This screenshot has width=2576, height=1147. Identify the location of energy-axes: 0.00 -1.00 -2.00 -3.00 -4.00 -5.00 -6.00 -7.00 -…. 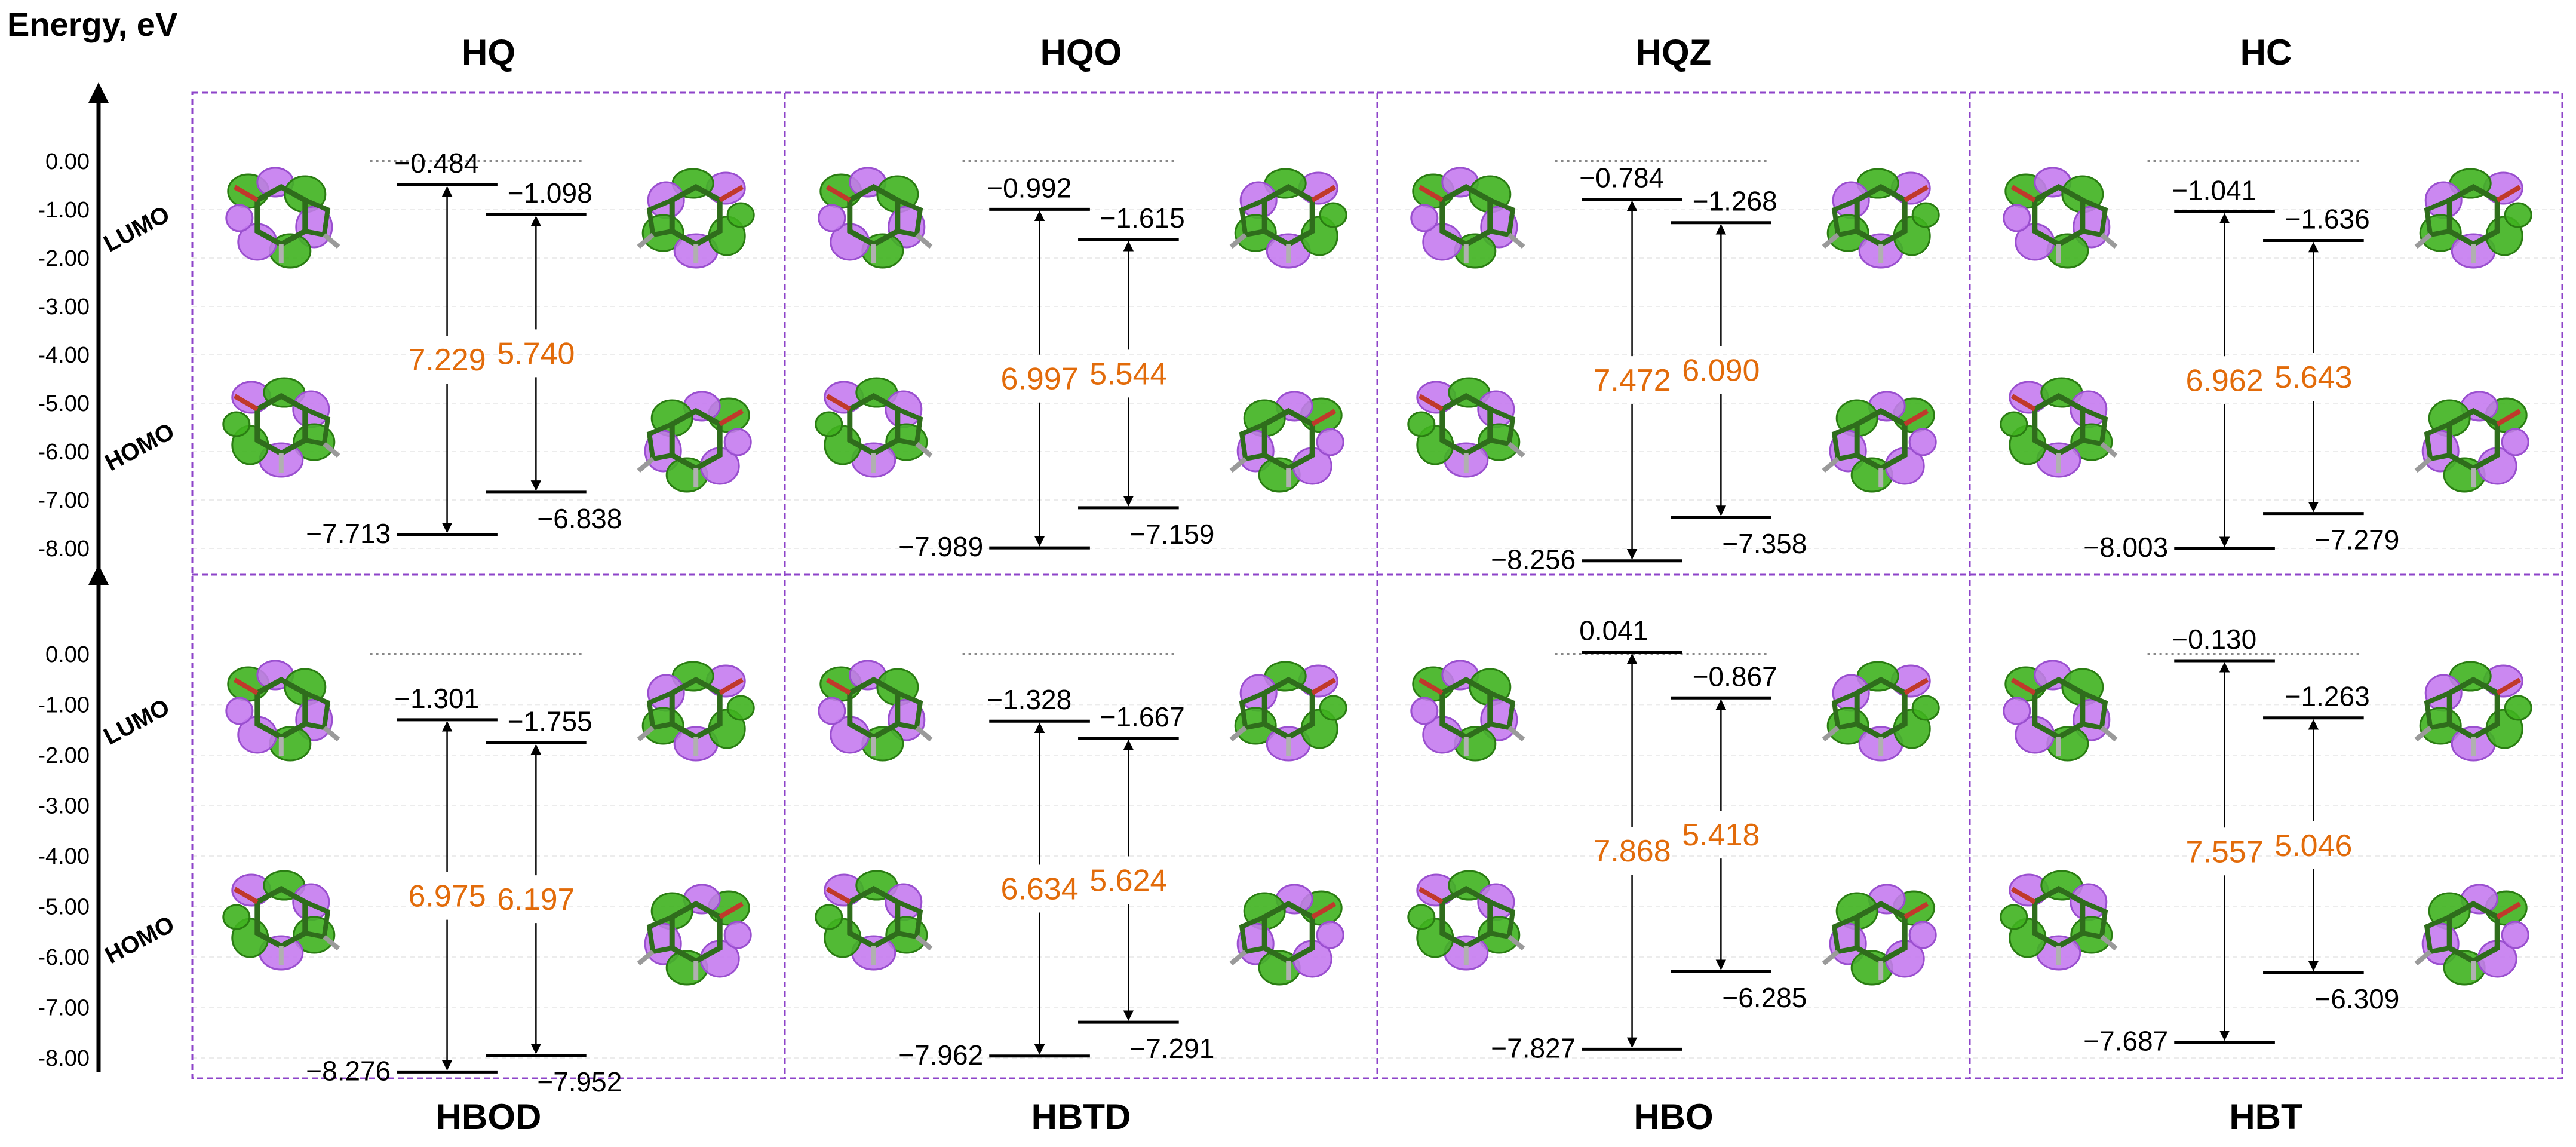
(108, 577).